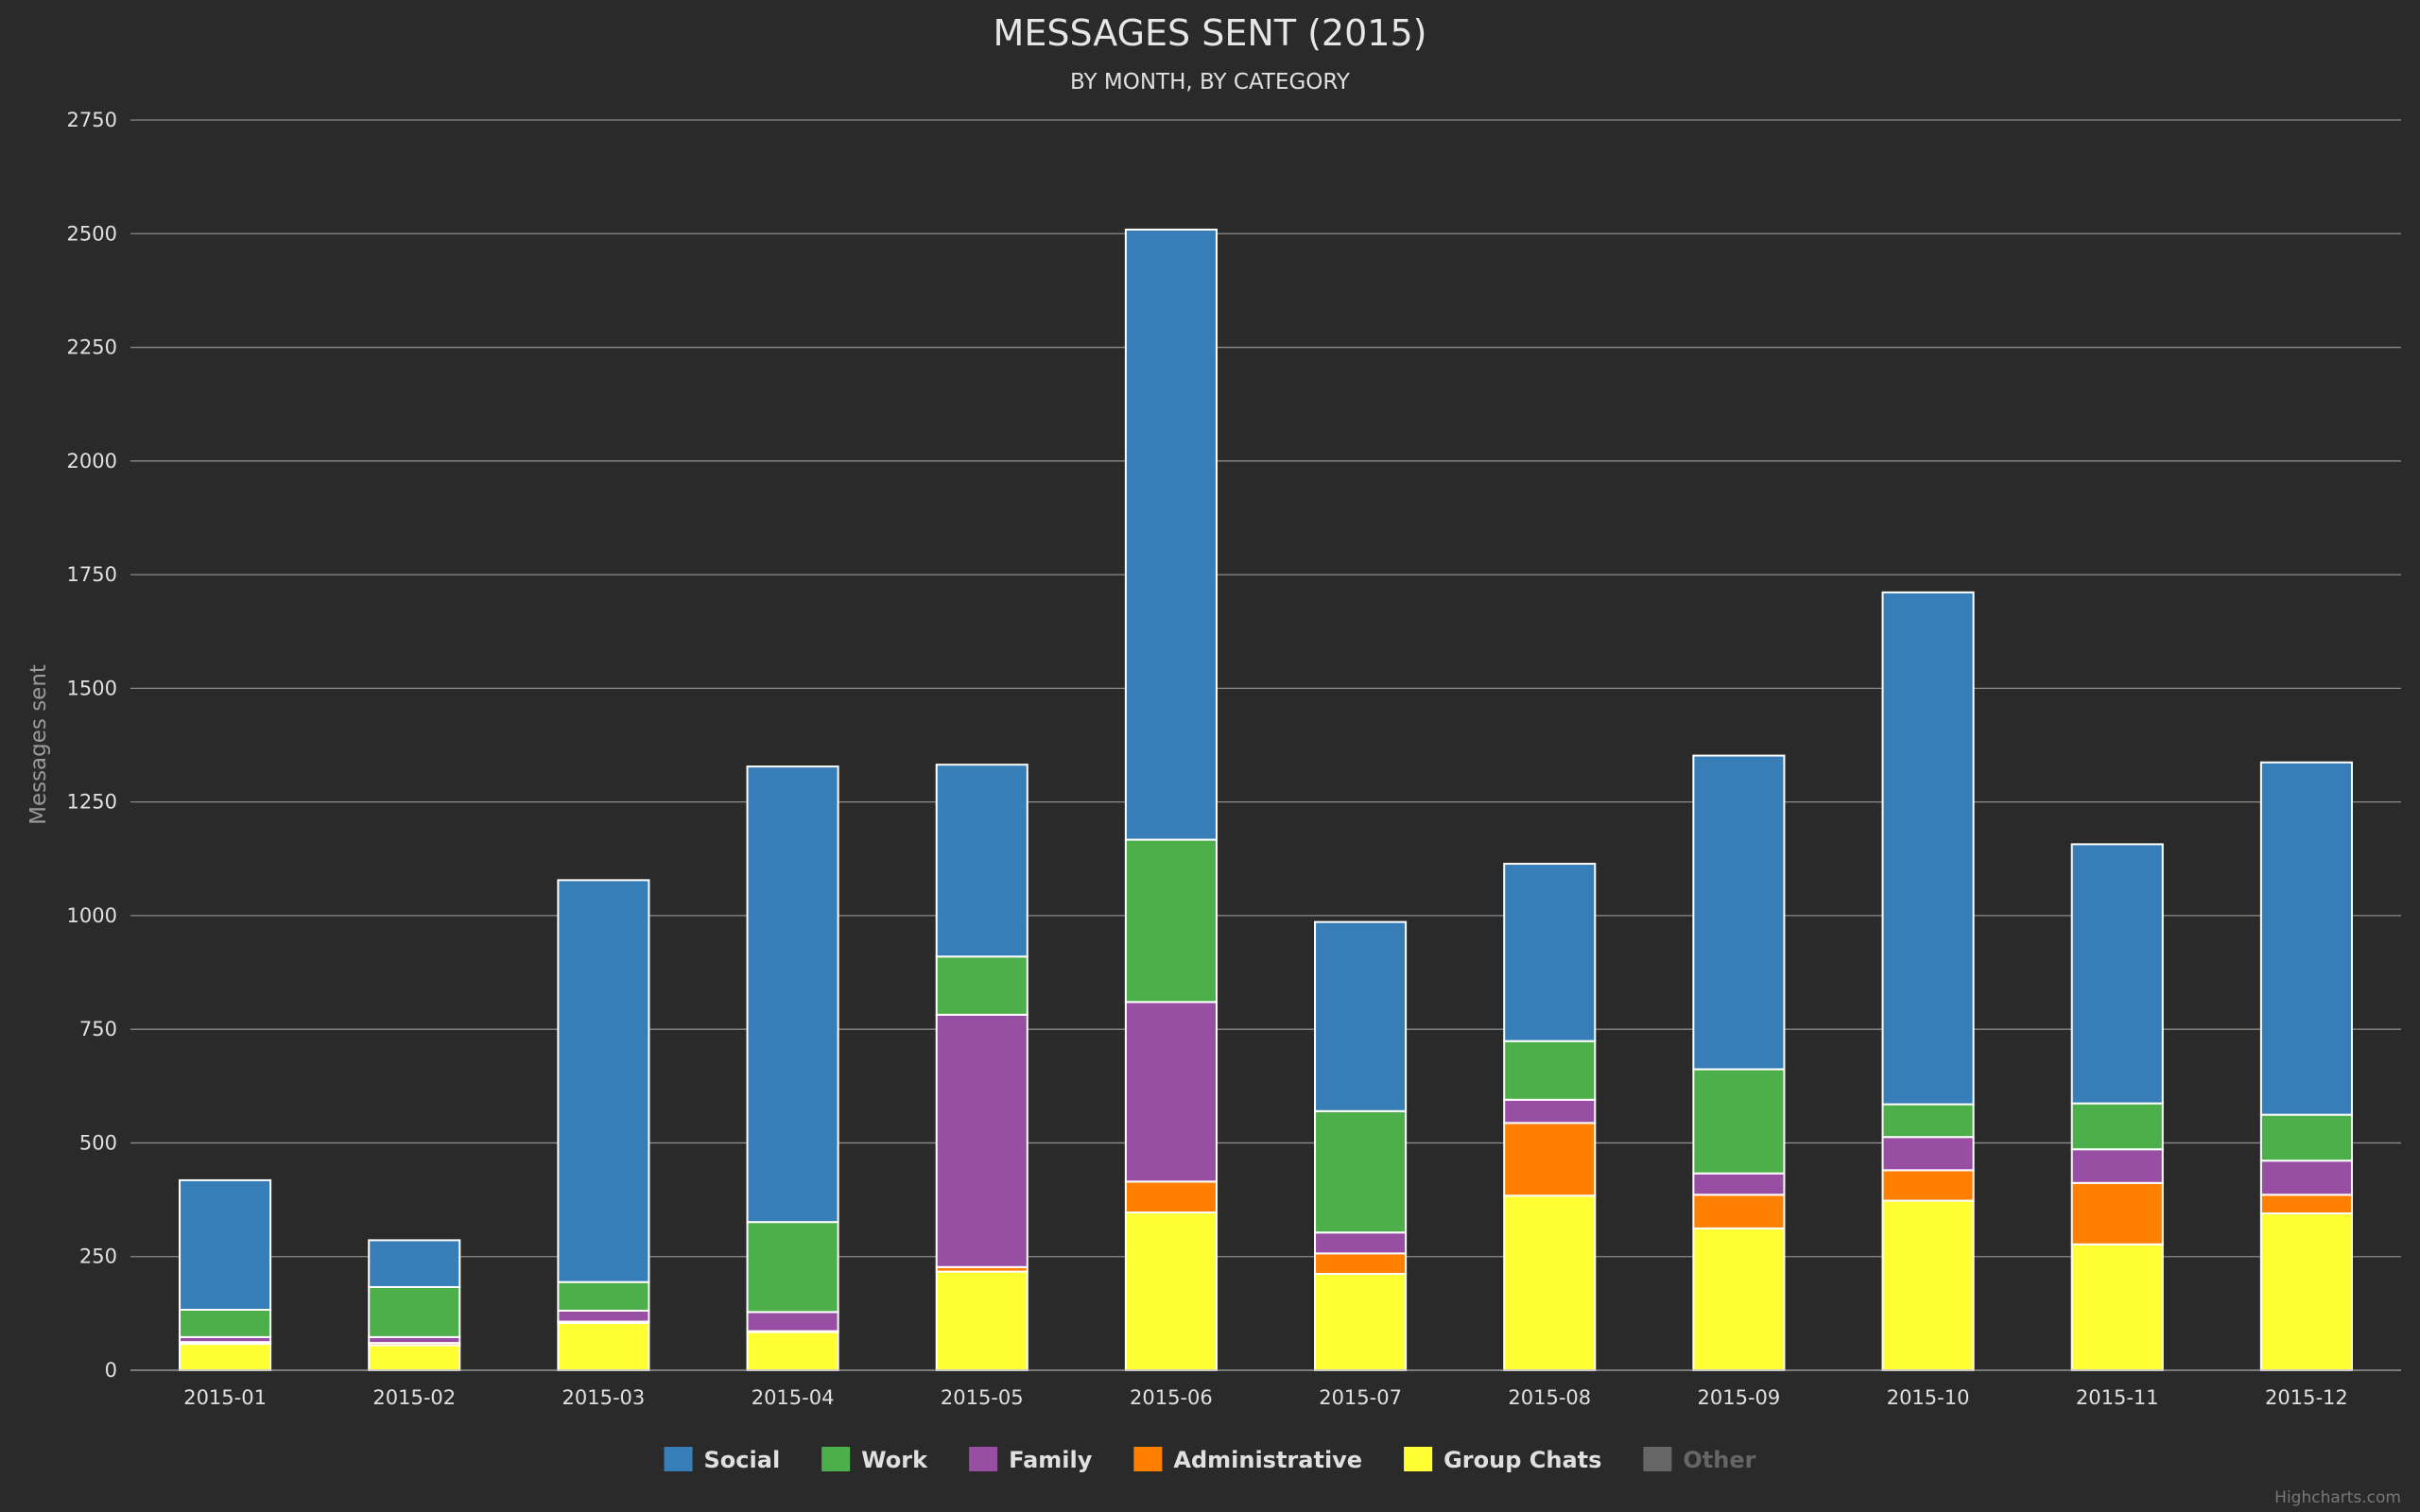 The height and width of the screenshot is (1512, 2420). What do you see at coordinates (1361, 1171) in the screenshot?
I see `bar-segment-work: Work: 267` at bounding box center [1361, 1171].